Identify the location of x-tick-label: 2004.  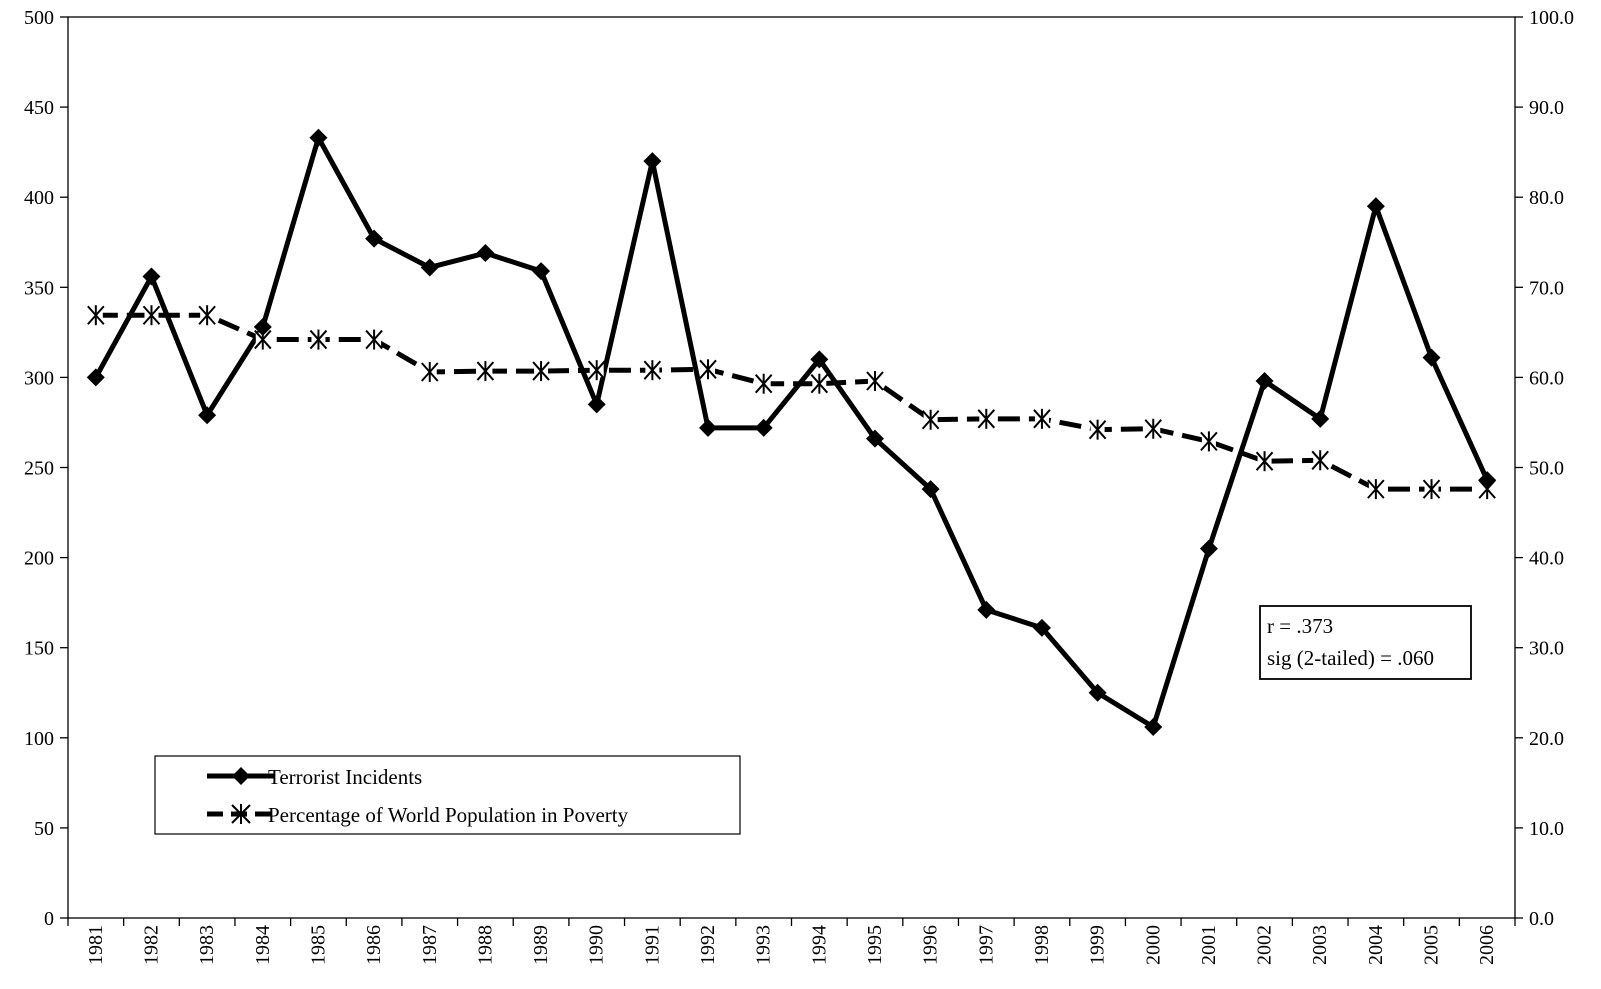
(1376, 945).